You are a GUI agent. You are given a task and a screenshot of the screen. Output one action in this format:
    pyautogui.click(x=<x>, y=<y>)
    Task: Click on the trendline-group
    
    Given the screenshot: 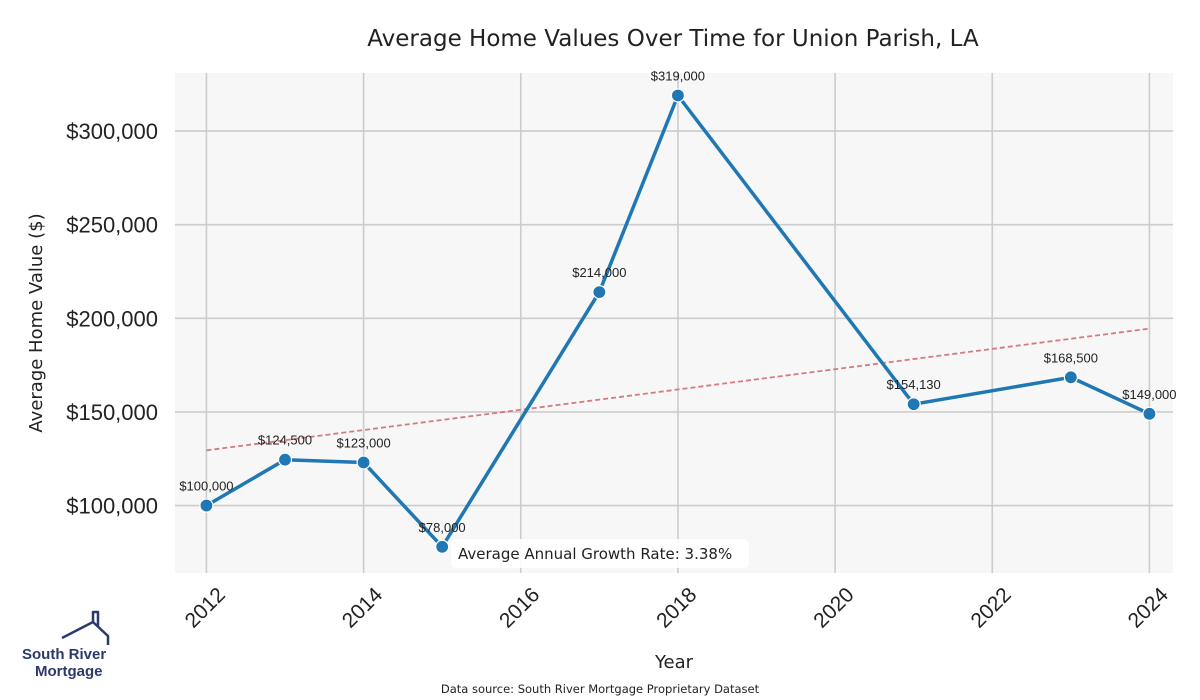 What is the action you would take?
    pyautogui.click(x=678, y=389)
    